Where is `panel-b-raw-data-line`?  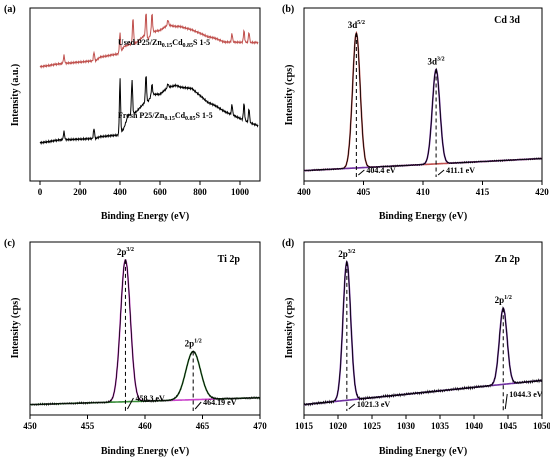
panel-b-raw-data-line is located at coordinates (423, 102).